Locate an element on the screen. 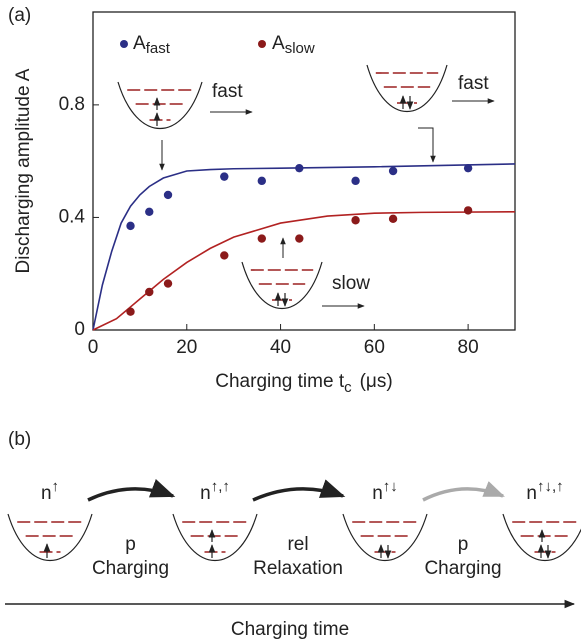  legend-entry: Aslow is located at coordinates (293, 45).